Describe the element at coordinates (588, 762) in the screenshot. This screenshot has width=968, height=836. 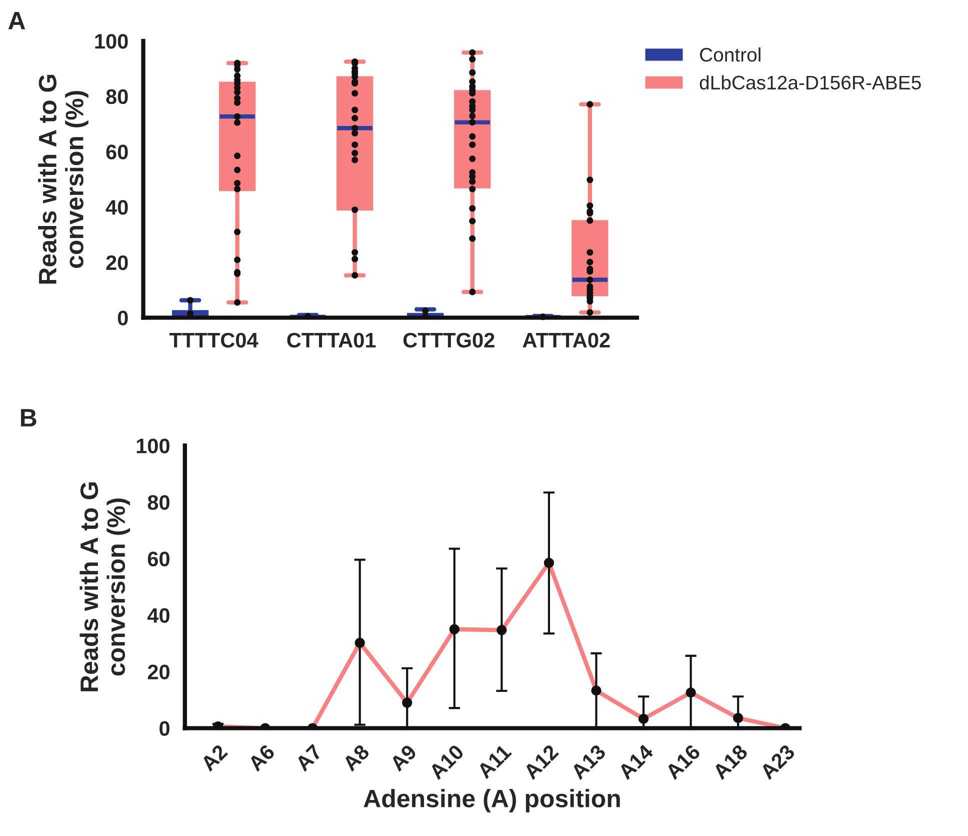
I see `x-tick-label: A13` at that location.